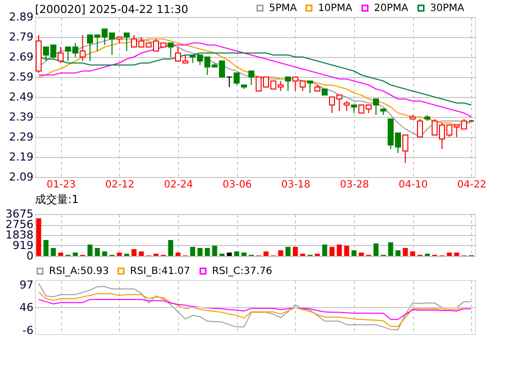 The height and width of the screenshot is (365, 520). Describe the element at coordinates (79, 272) in the screenshot. I see `legend-label: RSI_A:50.93` at that location.